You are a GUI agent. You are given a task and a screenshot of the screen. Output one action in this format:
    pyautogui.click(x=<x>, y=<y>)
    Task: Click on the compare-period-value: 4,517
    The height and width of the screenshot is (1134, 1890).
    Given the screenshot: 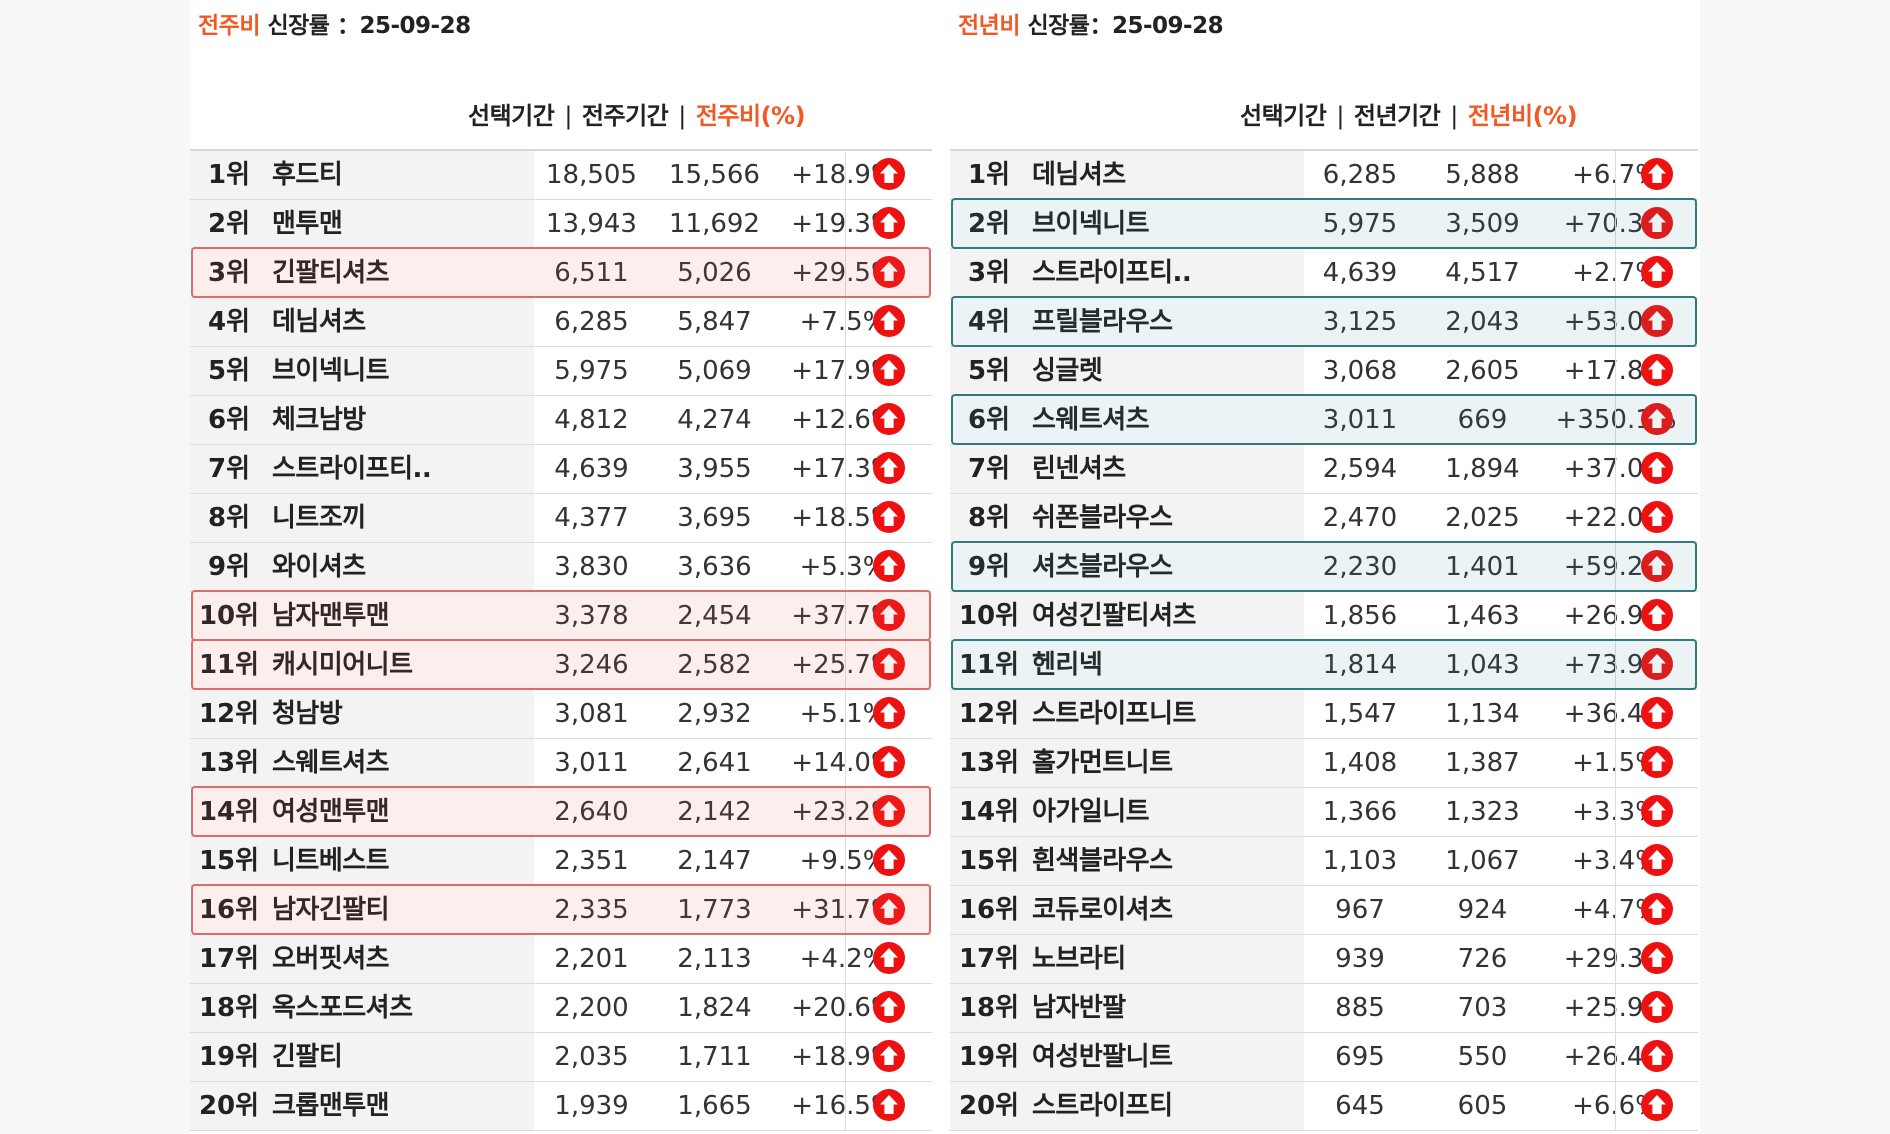 What is the action you would take?
    pyautogui.click(x=1482, y=273)
    